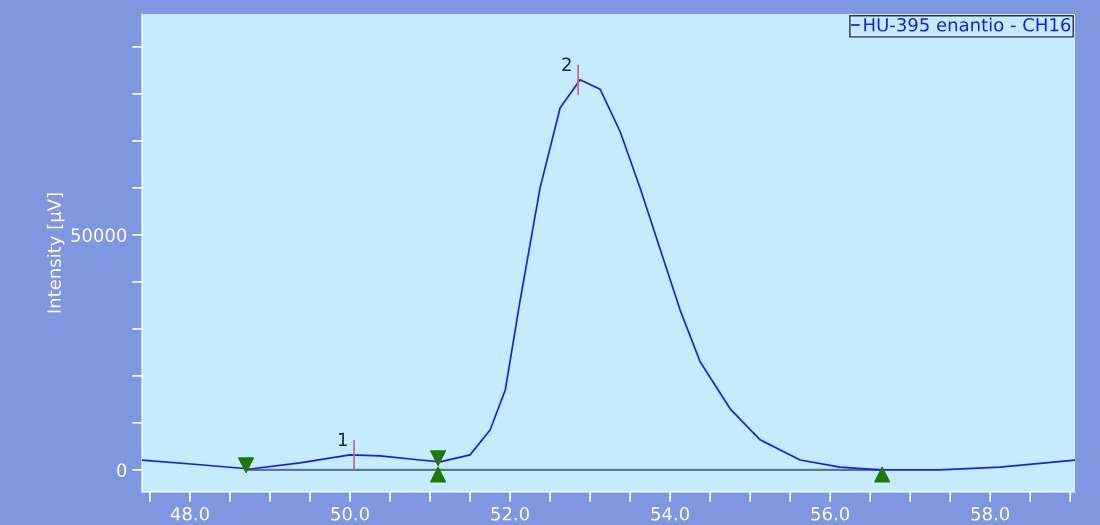 The height and width of the screenshot is (525, 1100). What do you see at coordinates (670, 513) in the screenshot?
I see `x-tick-label: 54.0` at bounding box center [670, 513].